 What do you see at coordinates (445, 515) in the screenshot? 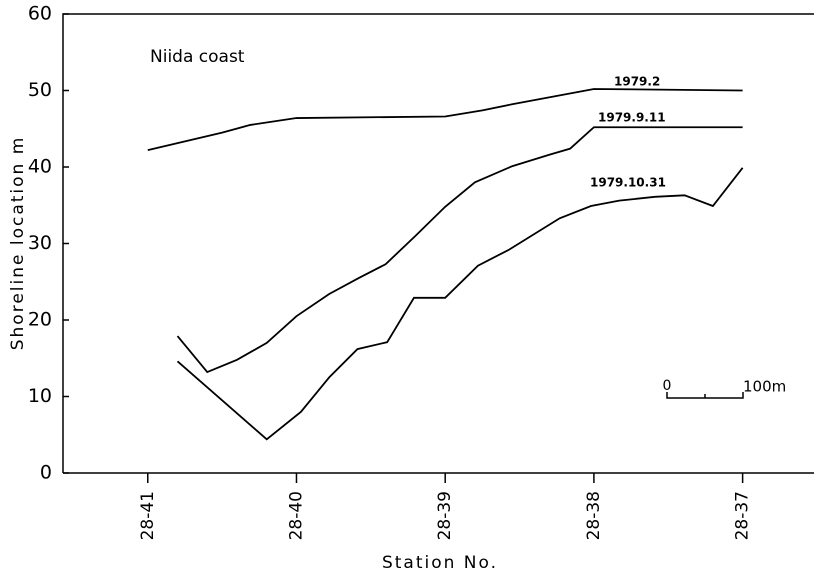
I see `x-tick-label: 28-39` at bounding box center [445, 515].